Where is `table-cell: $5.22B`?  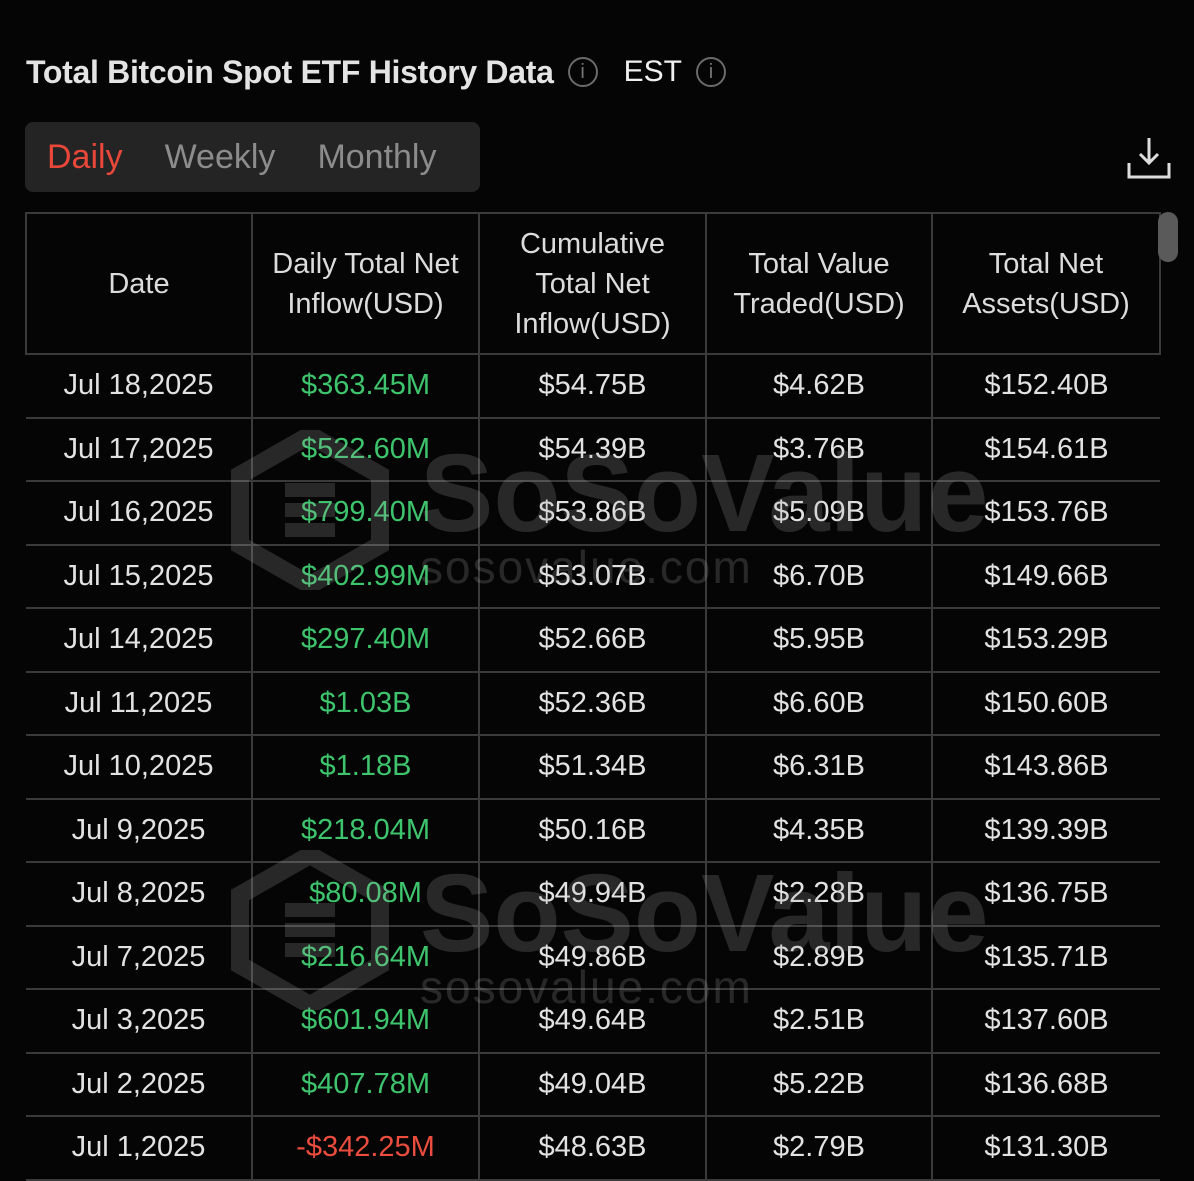
table-cell: $5.22B is located at coordinates (819, 1084).